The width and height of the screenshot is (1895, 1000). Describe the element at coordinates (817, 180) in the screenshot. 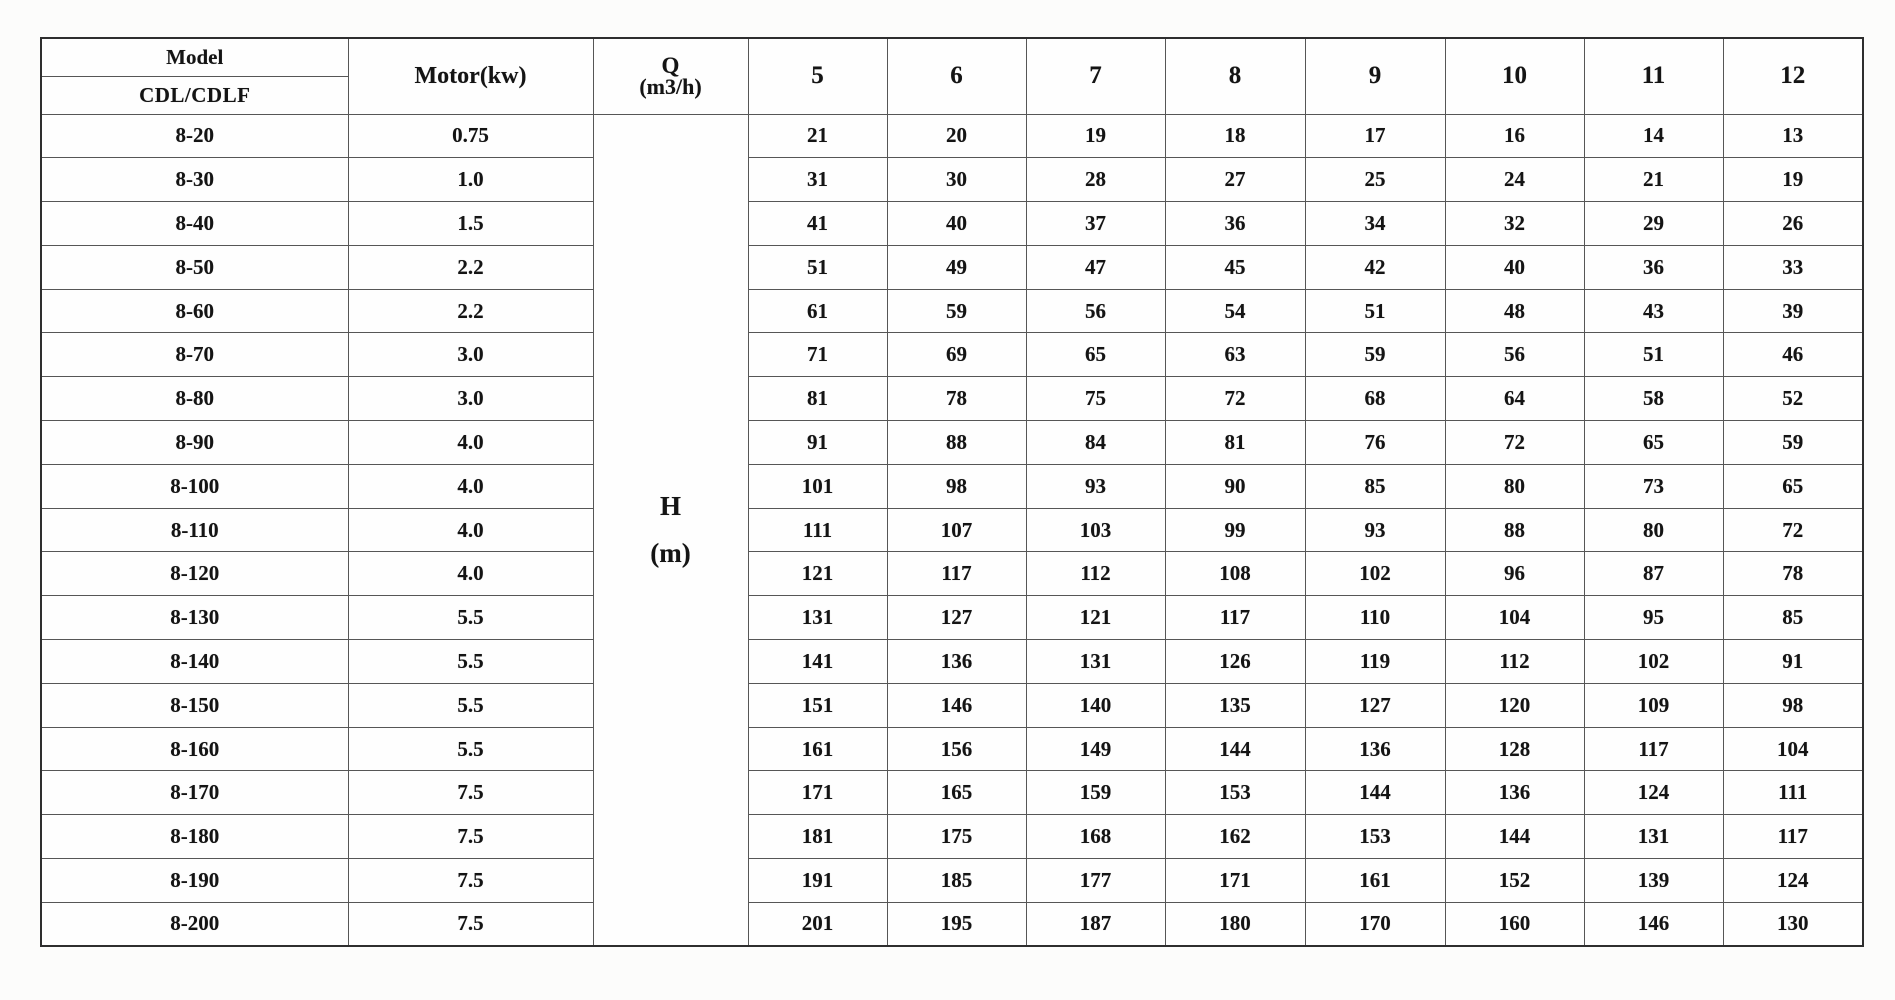

I see `head-value-cell: 31` at that location.